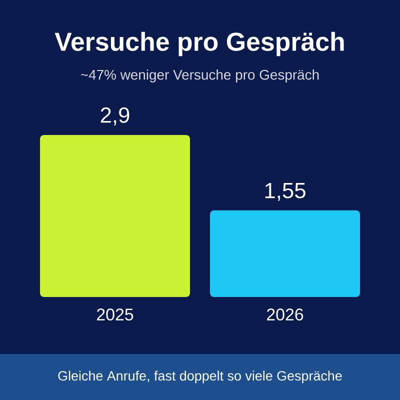 The height and width of the screenshot is (400, 400). I want to click on x-tick-label: 2026, so click(285, 314).